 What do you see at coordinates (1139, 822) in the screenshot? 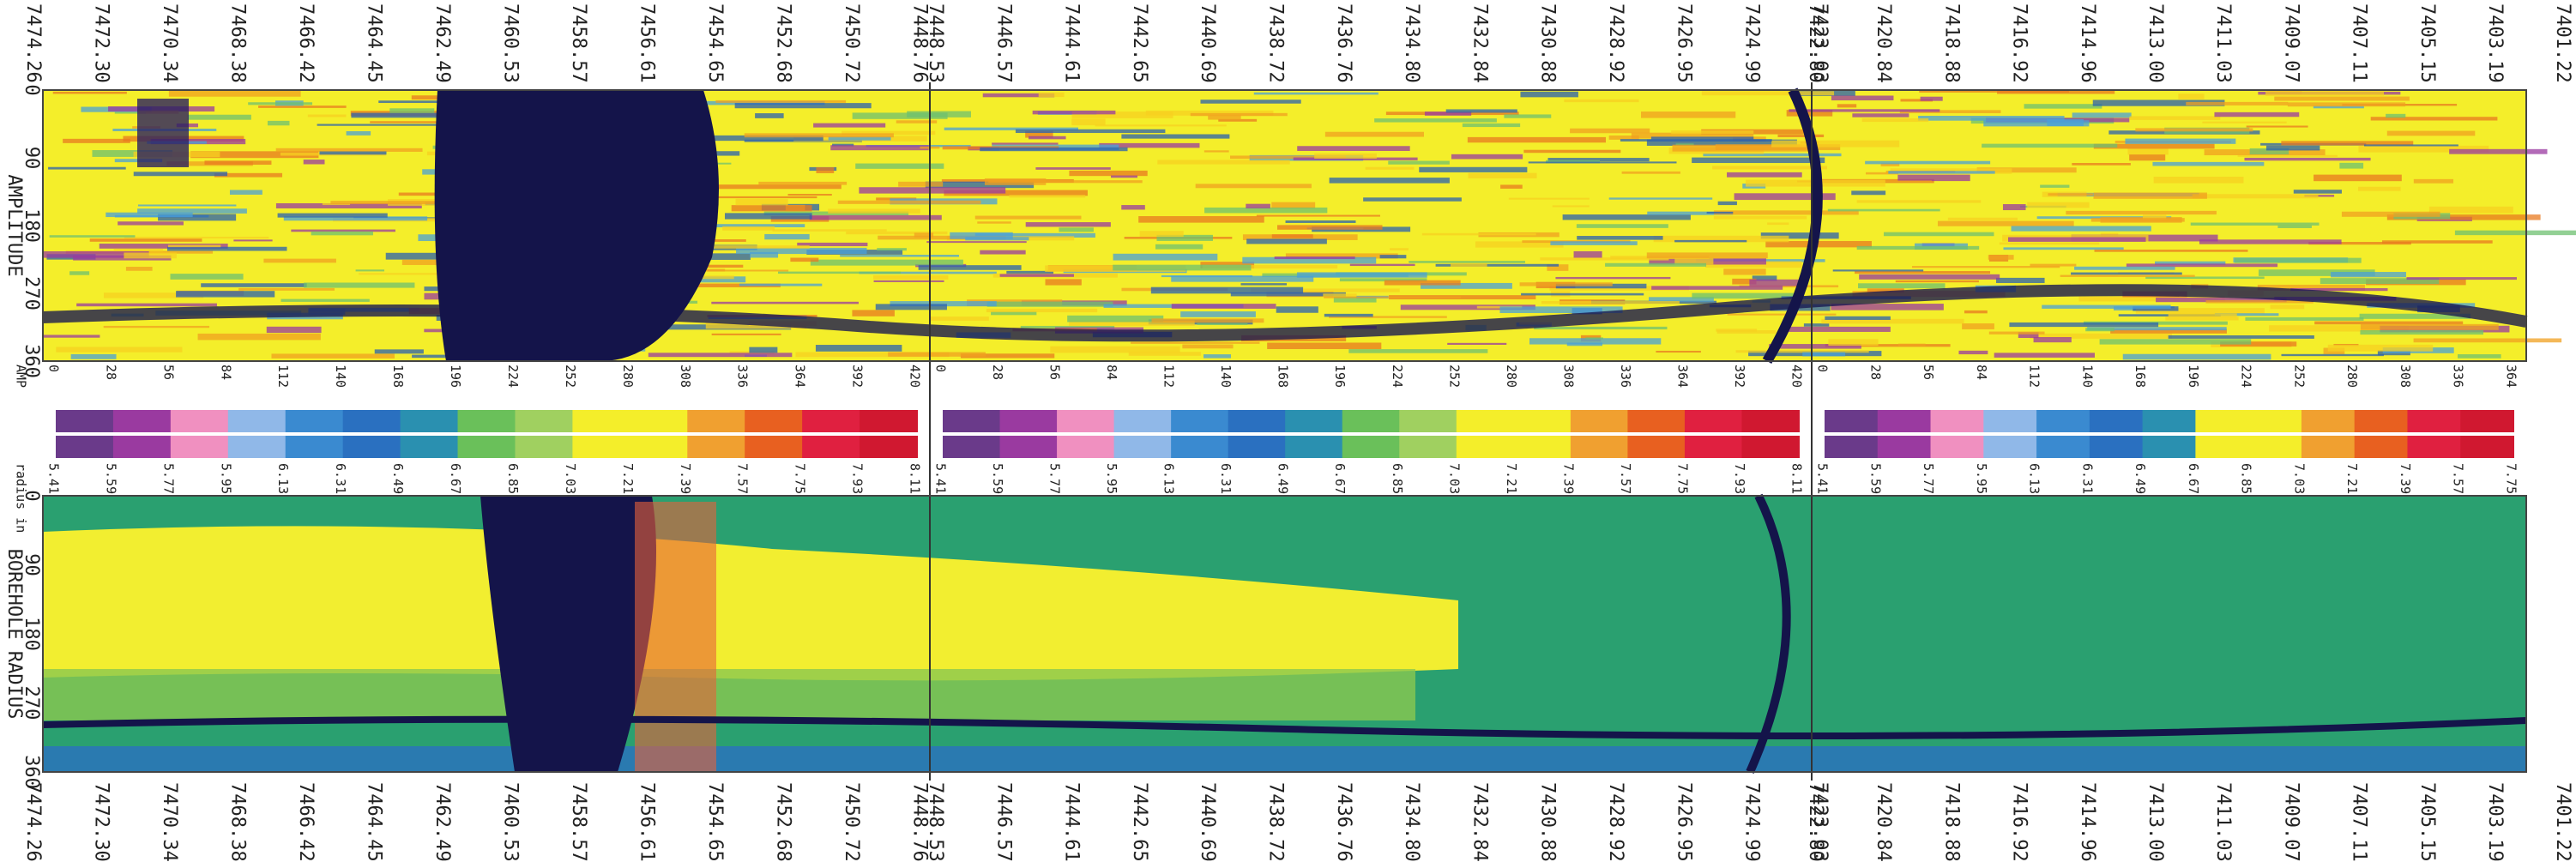
I see `depth-label-bottom: 7442.65` at bounding box center [1139, 822].